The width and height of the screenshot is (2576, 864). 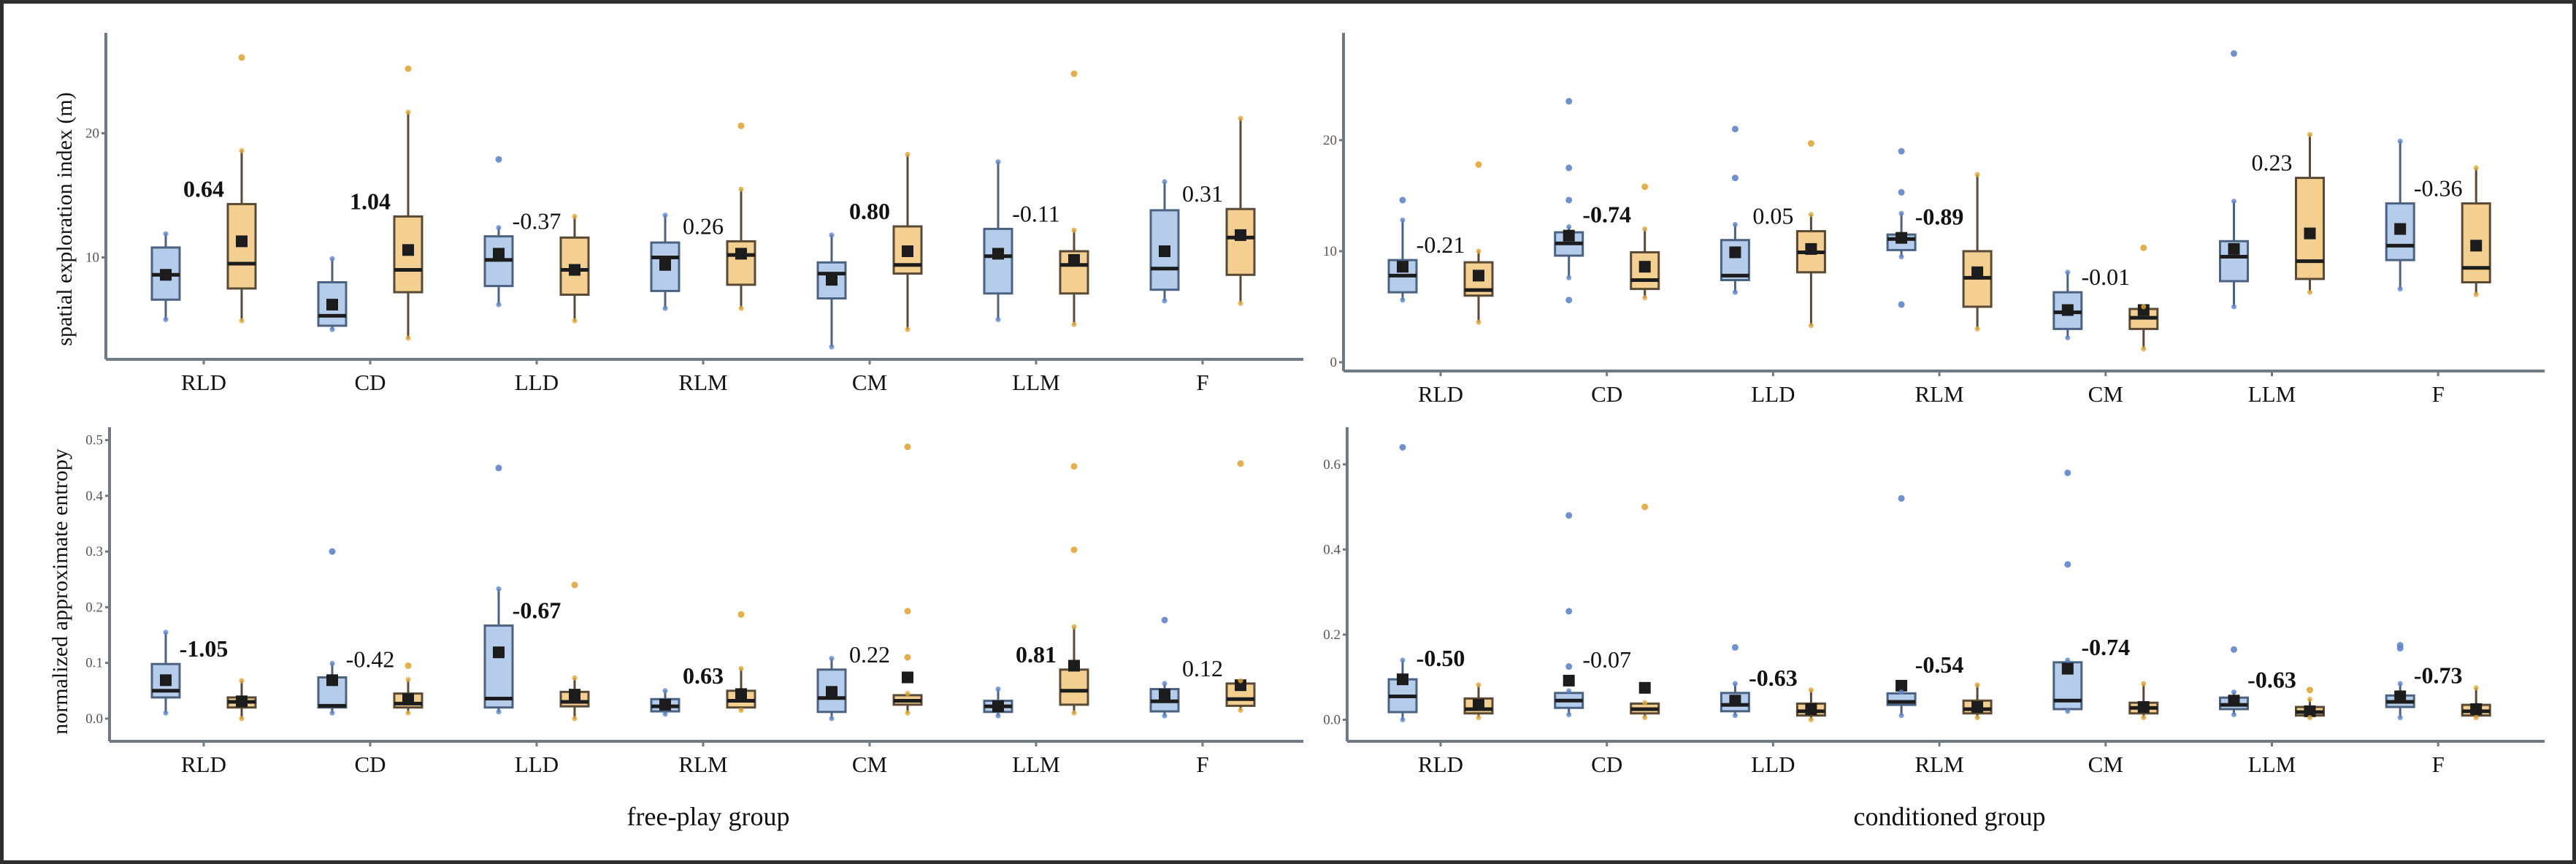 What do you see at coordinates (2271, 679) in the screenshot?
I see `effect-size-label: -0.63` at bounding box center [2271, 679].